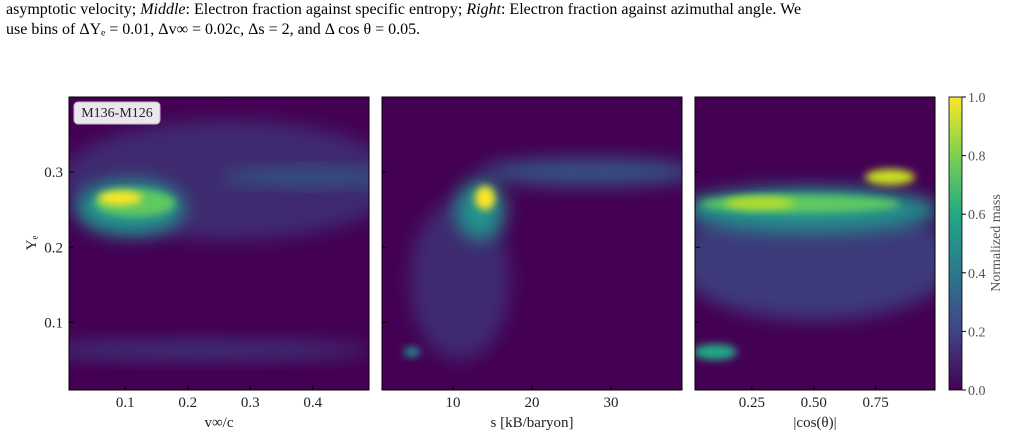  I want to click on x-axis-label: v∞/c, so click(218, 423).